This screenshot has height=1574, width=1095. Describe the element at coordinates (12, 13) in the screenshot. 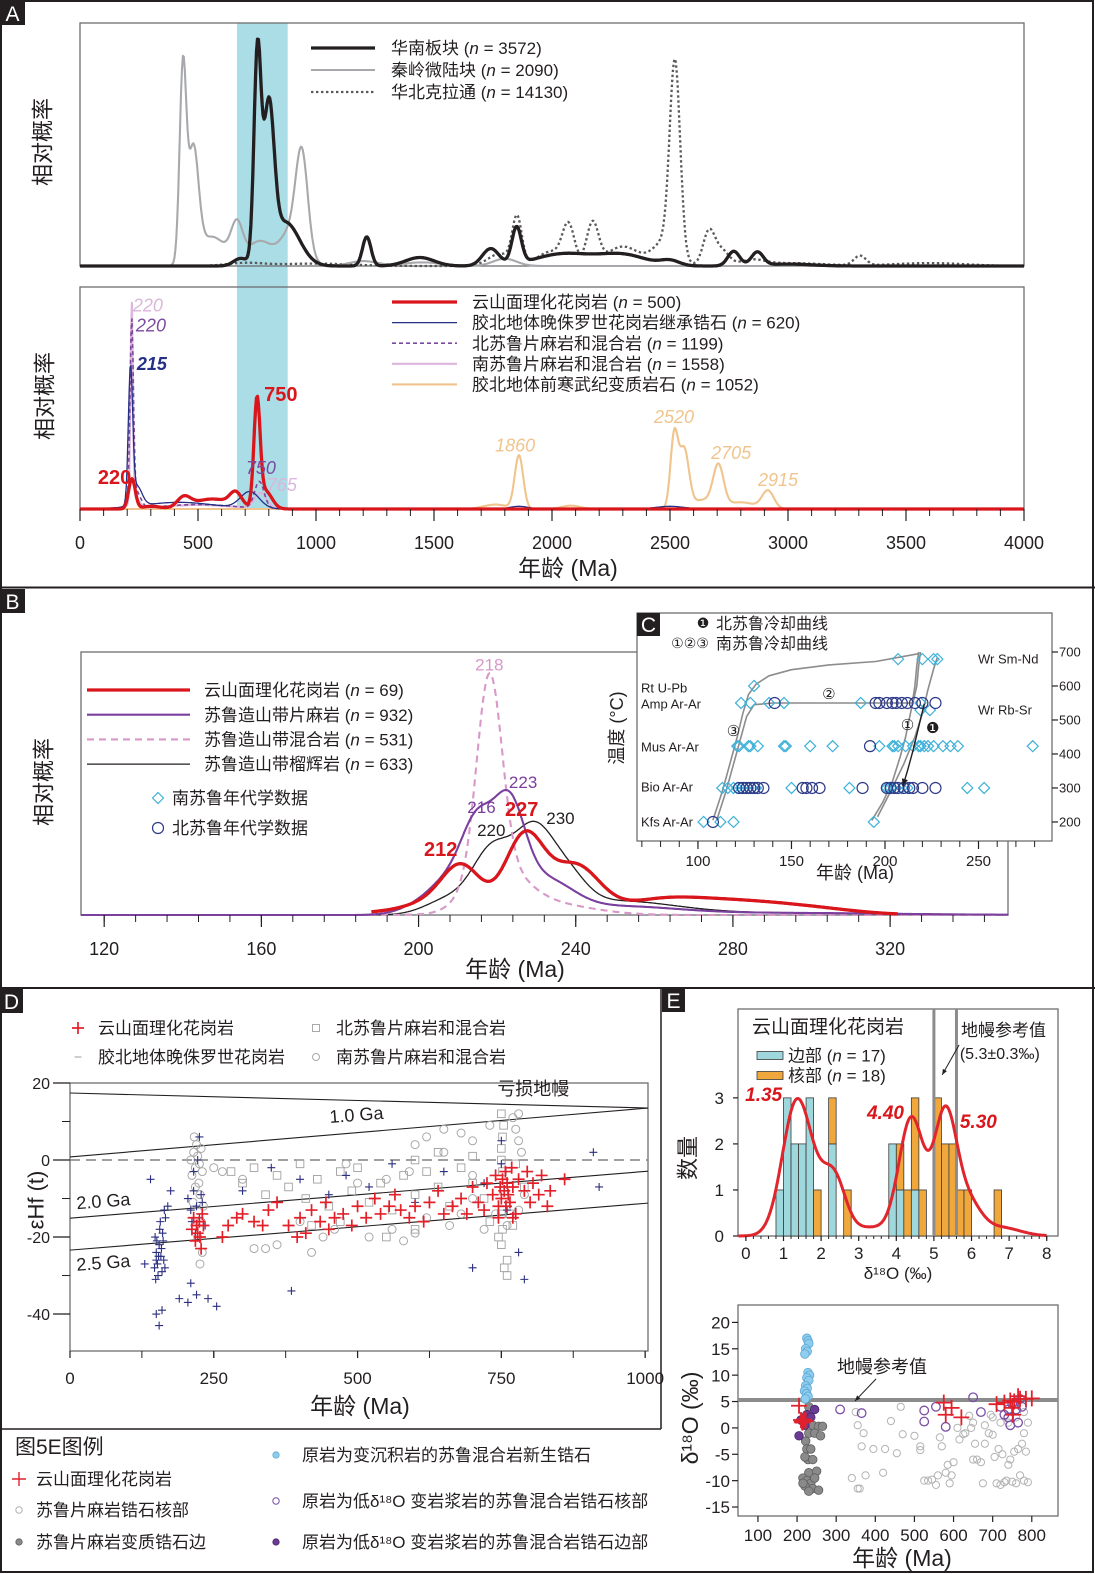

I see `panel-label-a: A` at that location.